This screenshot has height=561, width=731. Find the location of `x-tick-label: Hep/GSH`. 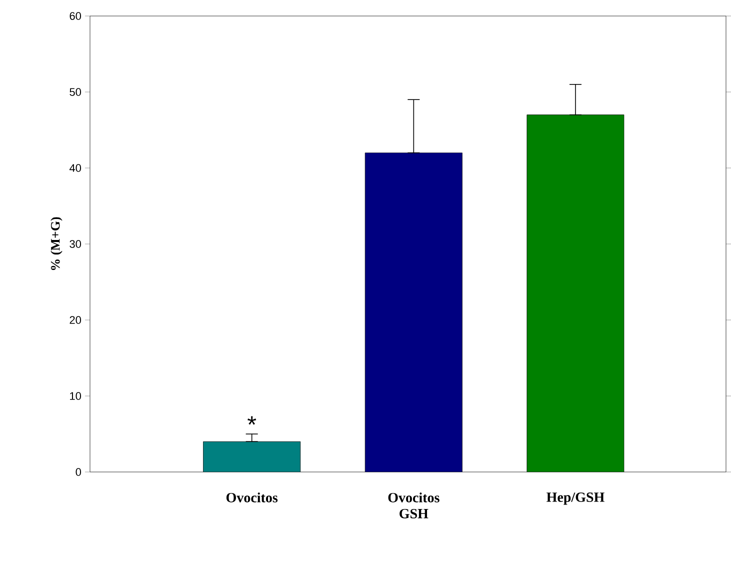

x-tick-label: Hep/GSH is located at coordinates (575, 498).